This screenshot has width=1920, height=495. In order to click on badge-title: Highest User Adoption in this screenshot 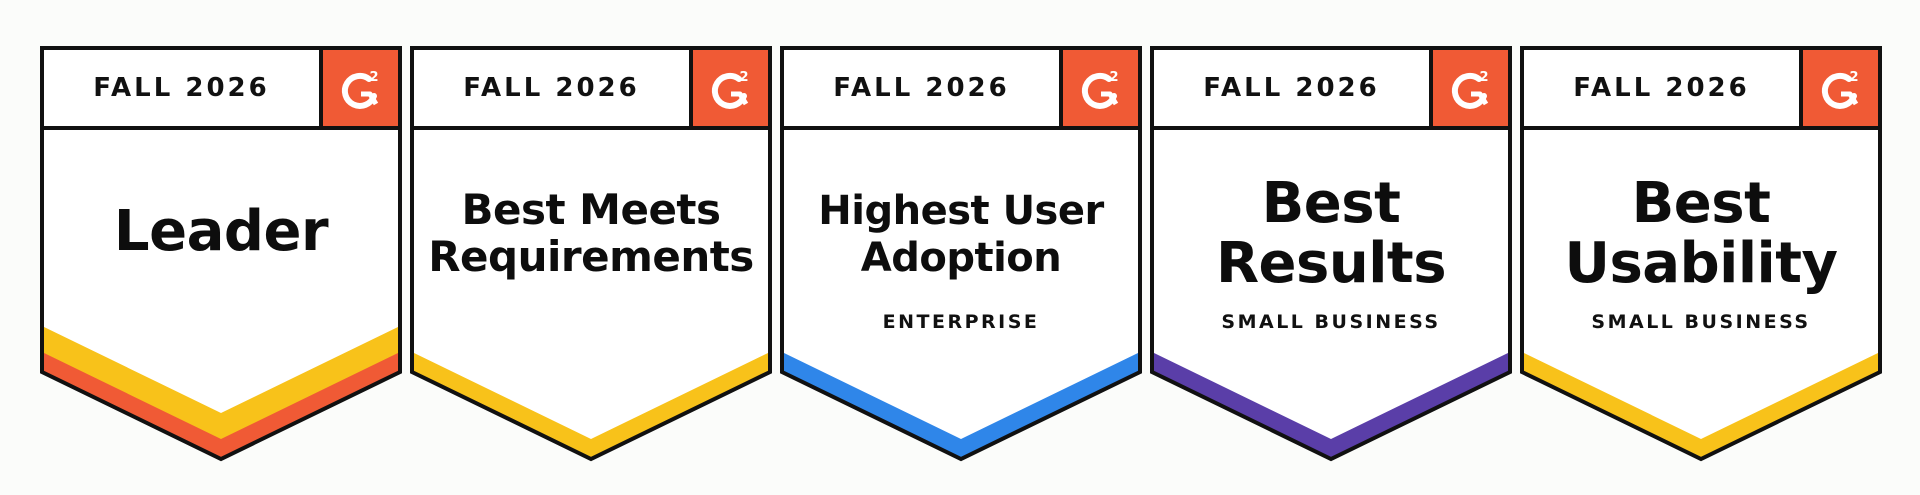, I will do `click(961, 235)`.